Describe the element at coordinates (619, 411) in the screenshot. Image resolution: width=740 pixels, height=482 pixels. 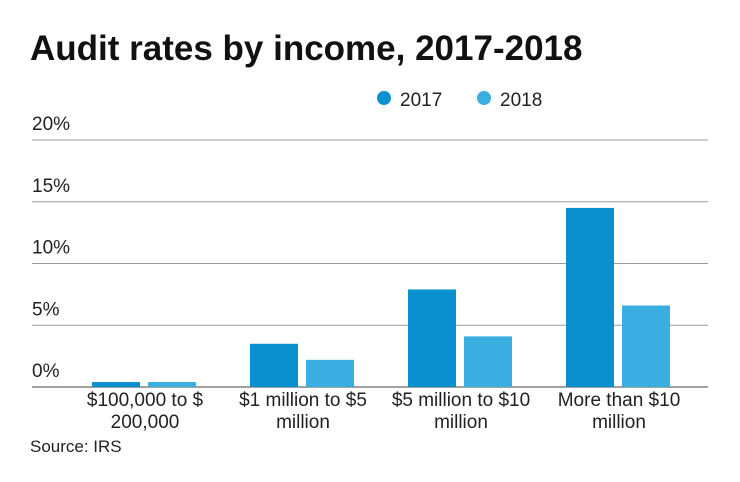
I see `x-tick-label: More than $10 million` at that location.